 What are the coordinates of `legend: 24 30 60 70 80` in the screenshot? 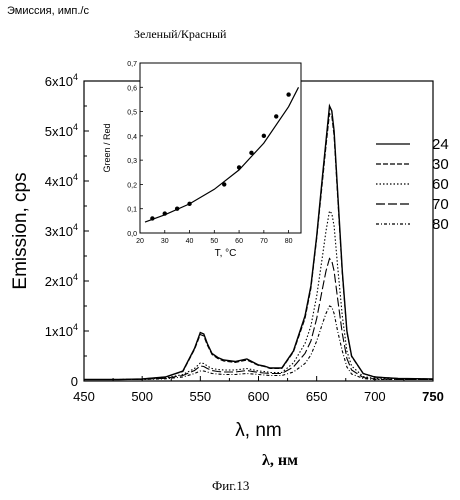 It's located at (412, 184).